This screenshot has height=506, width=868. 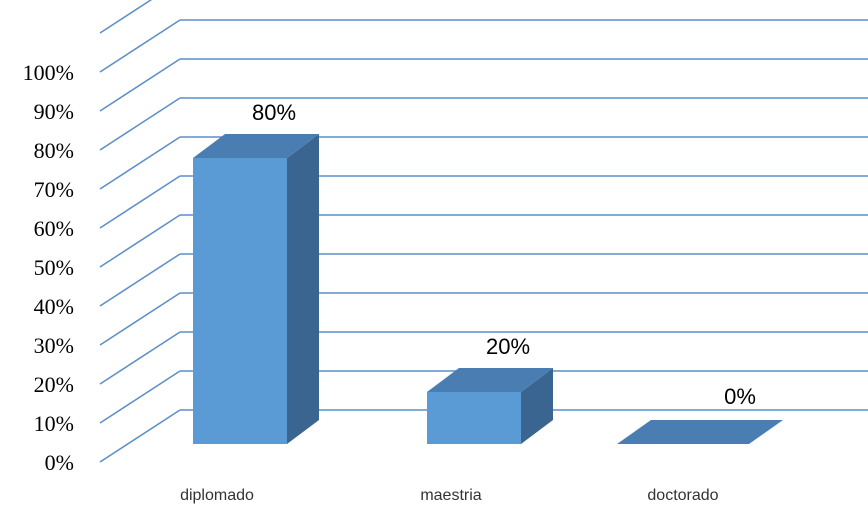 I want to click on x-axis-category-labels: diplomado maestria doctorado, so click(x=449, y=495).